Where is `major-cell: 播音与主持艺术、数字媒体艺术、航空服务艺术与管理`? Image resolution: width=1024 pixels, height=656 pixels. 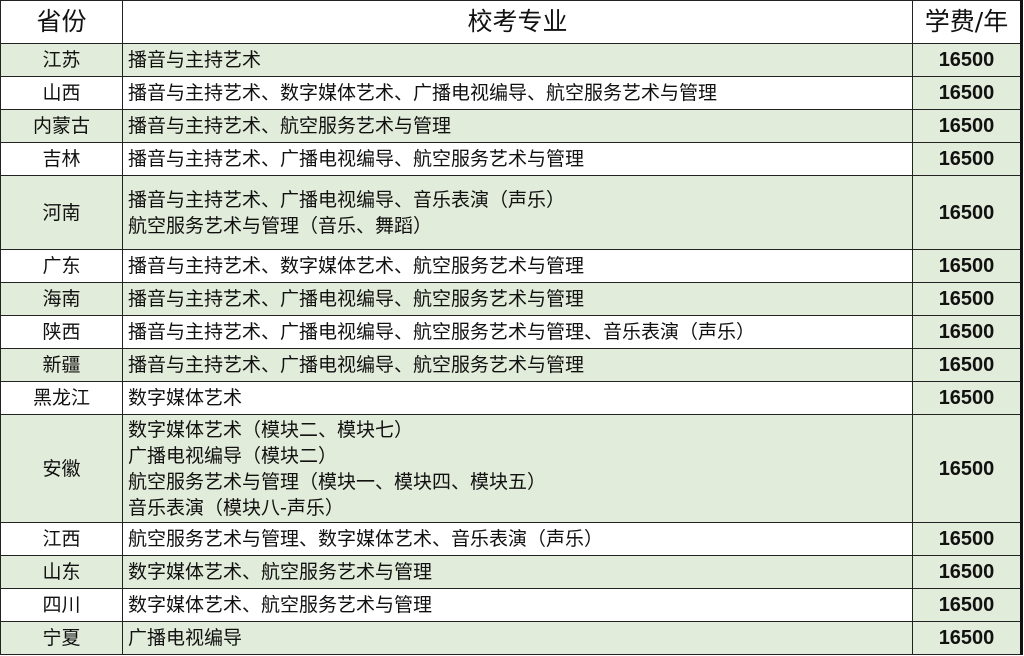
major-cell: 播音与主持艺术、数字媒体艺术、航空服务艺术与管理 is located at coordinates (517, 266).